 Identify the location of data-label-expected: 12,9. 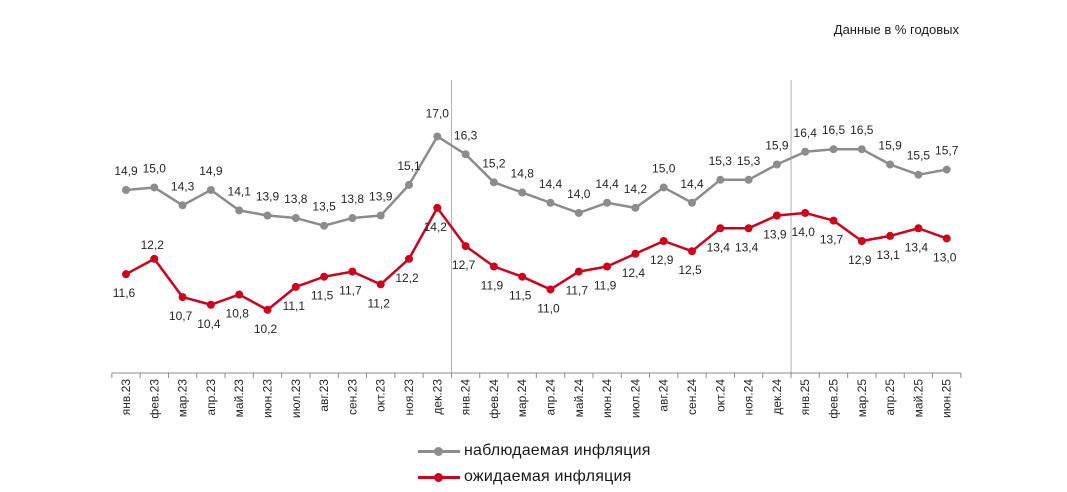
(662, 260).